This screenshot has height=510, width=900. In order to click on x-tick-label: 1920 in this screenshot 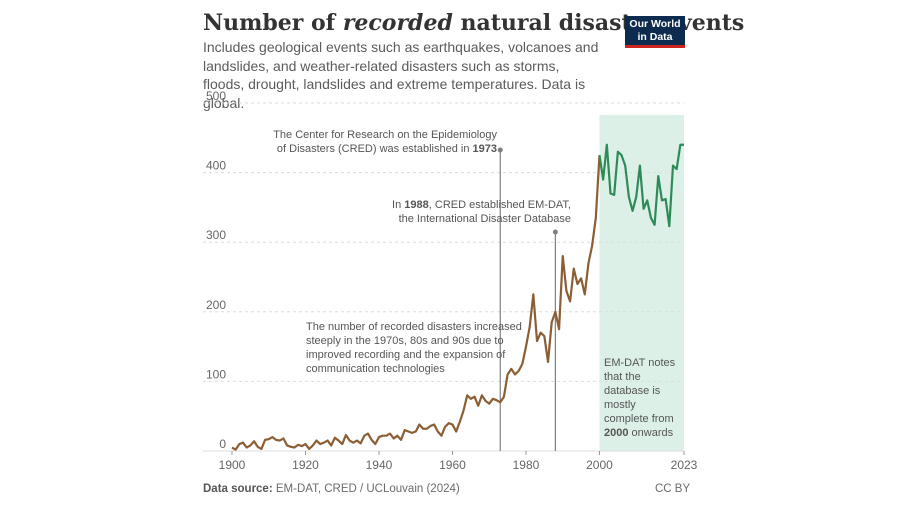, I will do `click(305, 465)`.